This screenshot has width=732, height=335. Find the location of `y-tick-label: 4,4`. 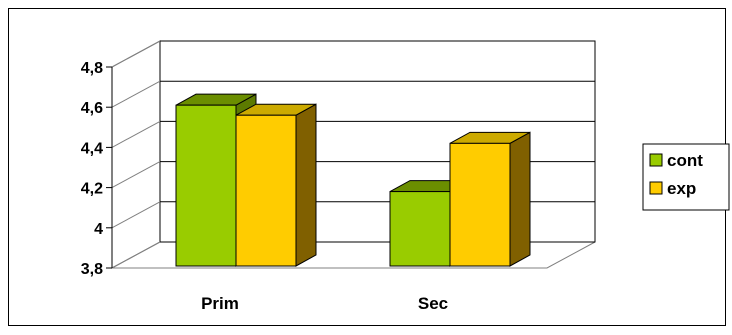

y-tick-label: 4,4 is located at coordinates (92, 148).